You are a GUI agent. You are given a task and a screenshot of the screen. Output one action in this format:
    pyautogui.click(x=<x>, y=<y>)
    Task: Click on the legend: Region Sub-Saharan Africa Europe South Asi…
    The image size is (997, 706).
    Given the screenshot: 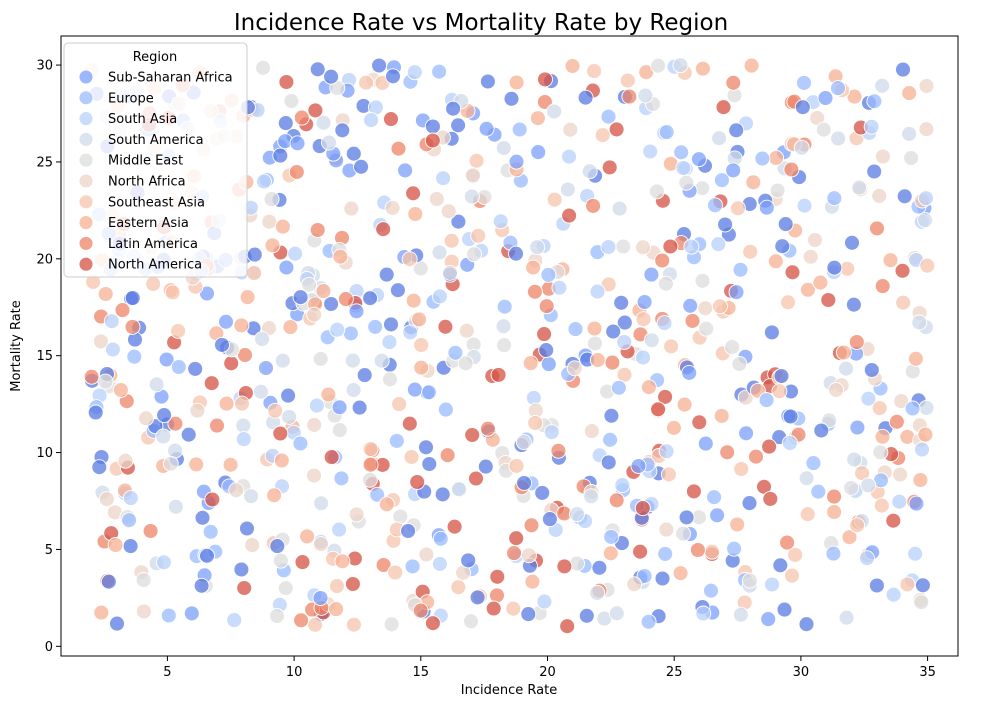 What is the action you would take?
    pyautogui.click(x=155, y=160)
    